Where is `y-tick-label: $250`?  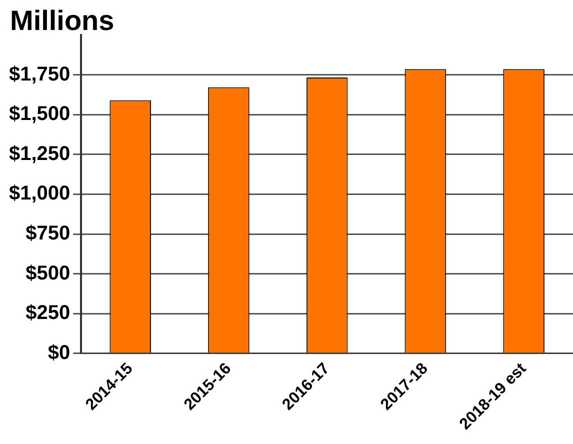 y-tick-label: $250 is located at coordinates (48, 313).